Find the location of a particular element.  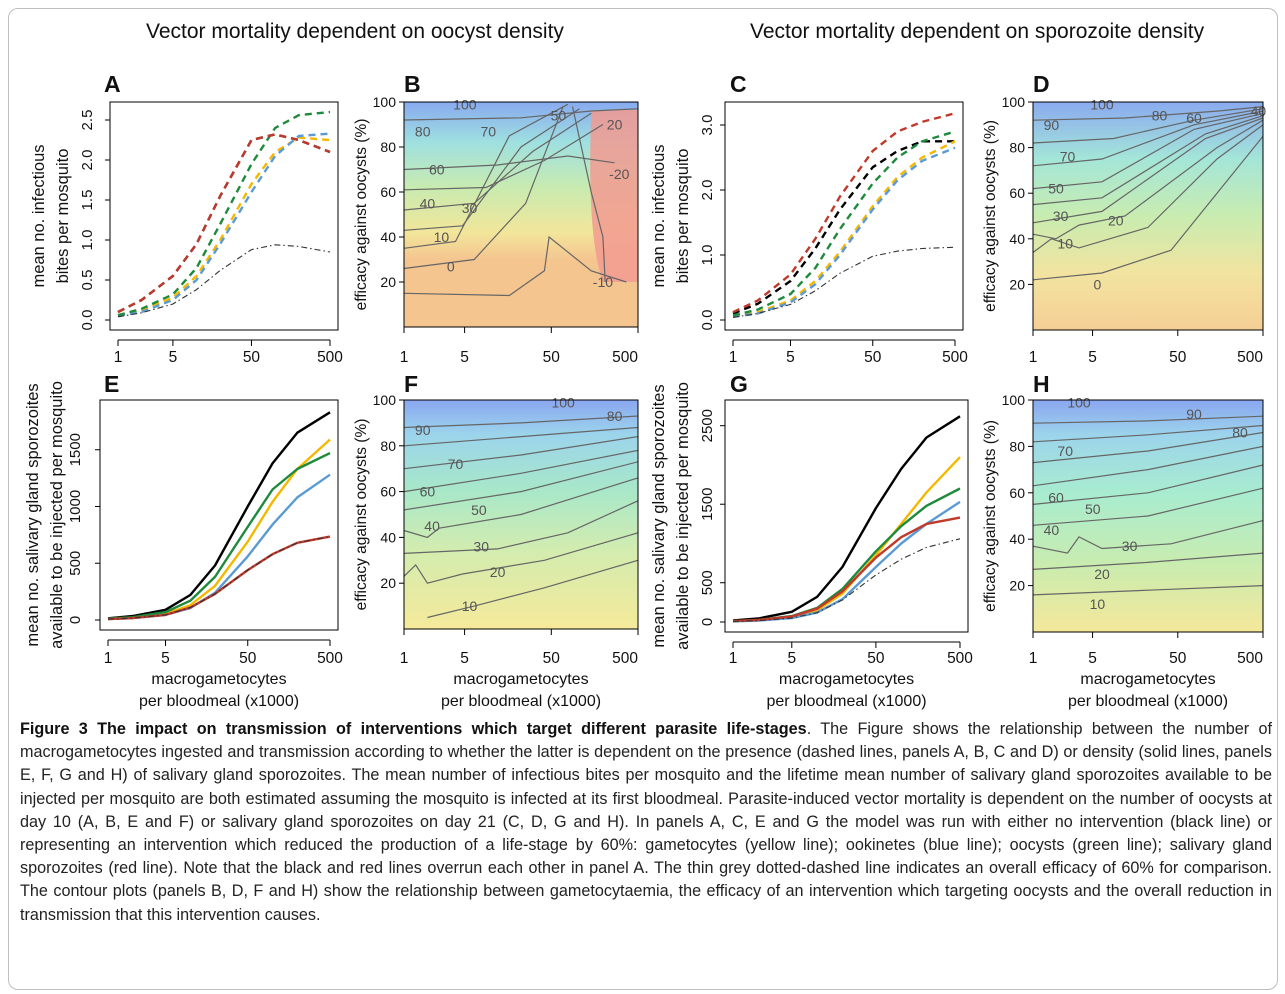

series-line-g-oocysts is located at coordinates (846, 555).